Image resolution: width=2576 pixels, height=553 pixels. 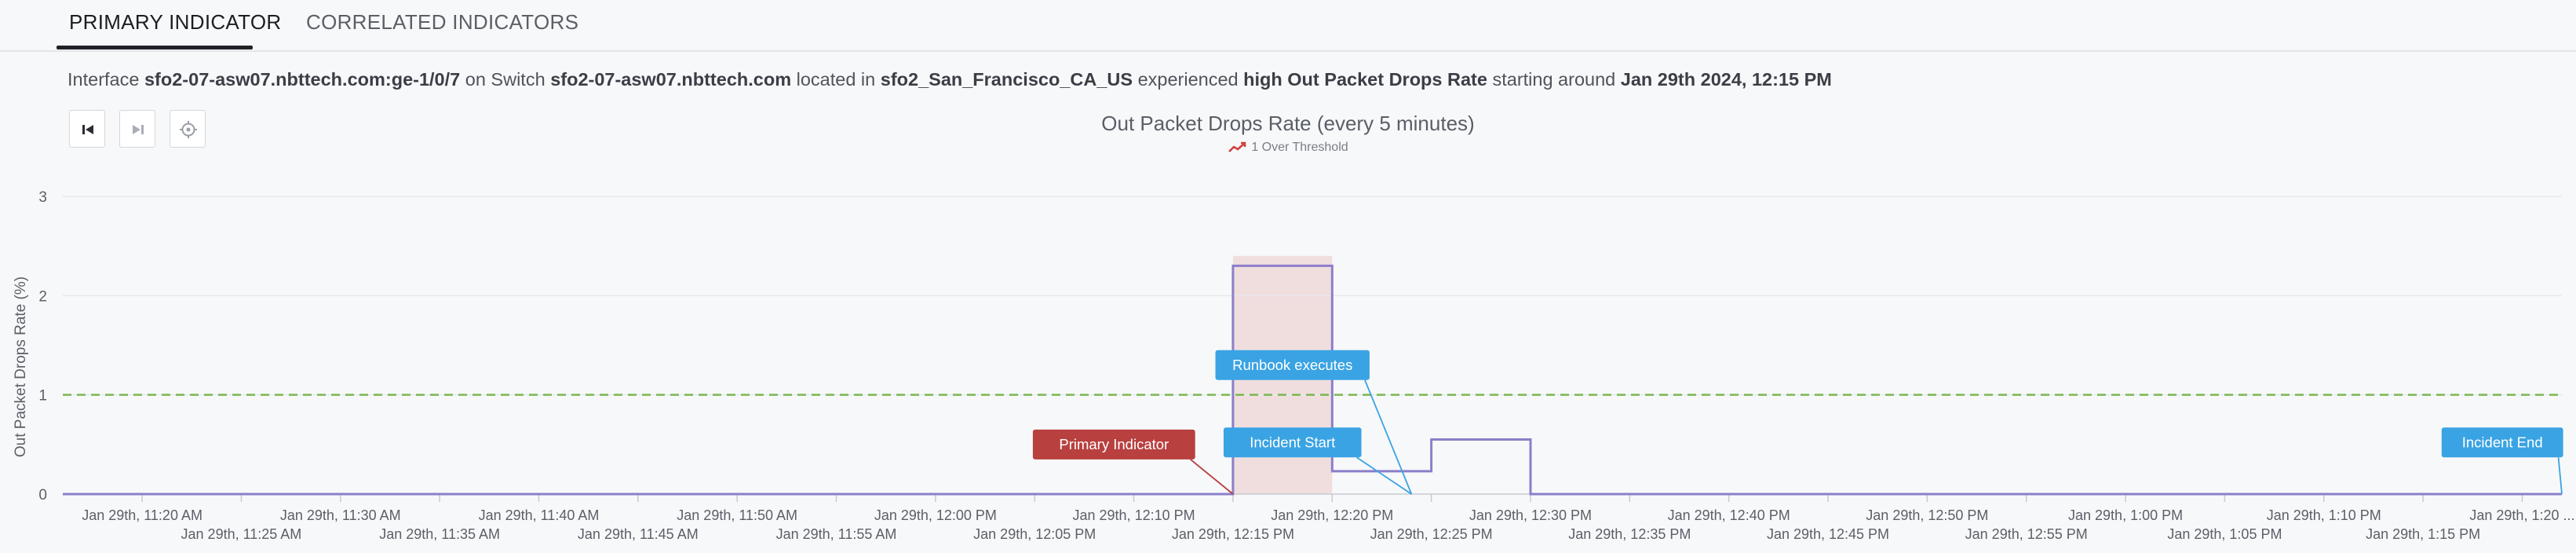 I want to click on x-tick-label: Jan 29th, 11:45 AM, so click(x=638, y=534).